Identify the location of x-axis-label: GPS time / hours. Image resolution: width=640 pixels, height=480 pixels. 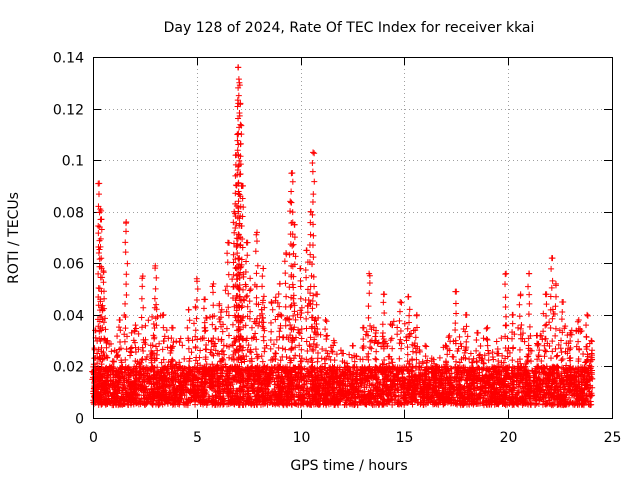
(348, 466).